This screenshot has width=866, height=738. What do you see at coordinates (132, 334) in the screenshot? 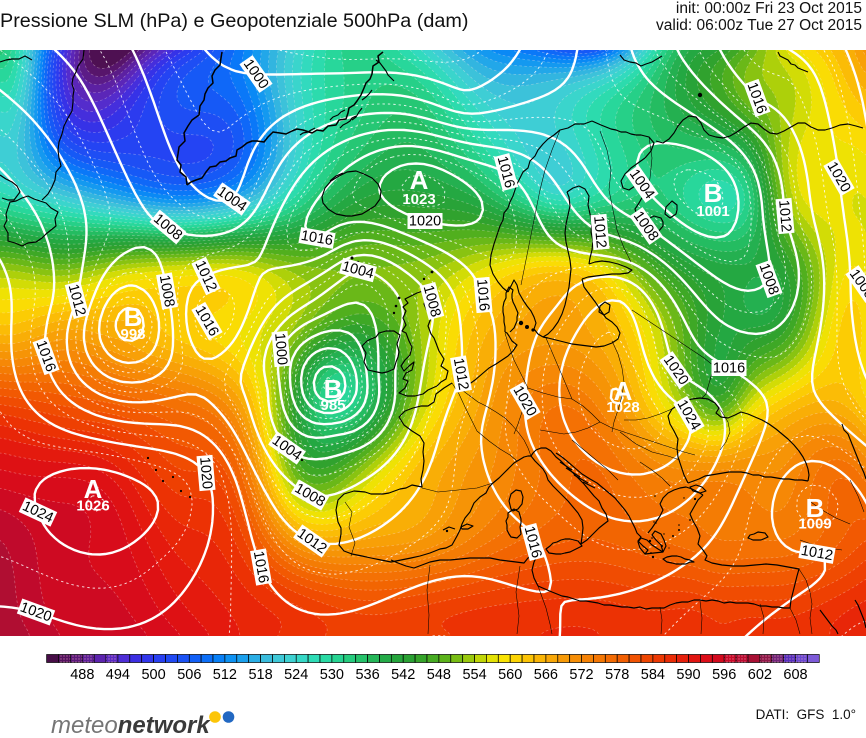
I see `svg-text: 998` at bounding box center [132, 334].